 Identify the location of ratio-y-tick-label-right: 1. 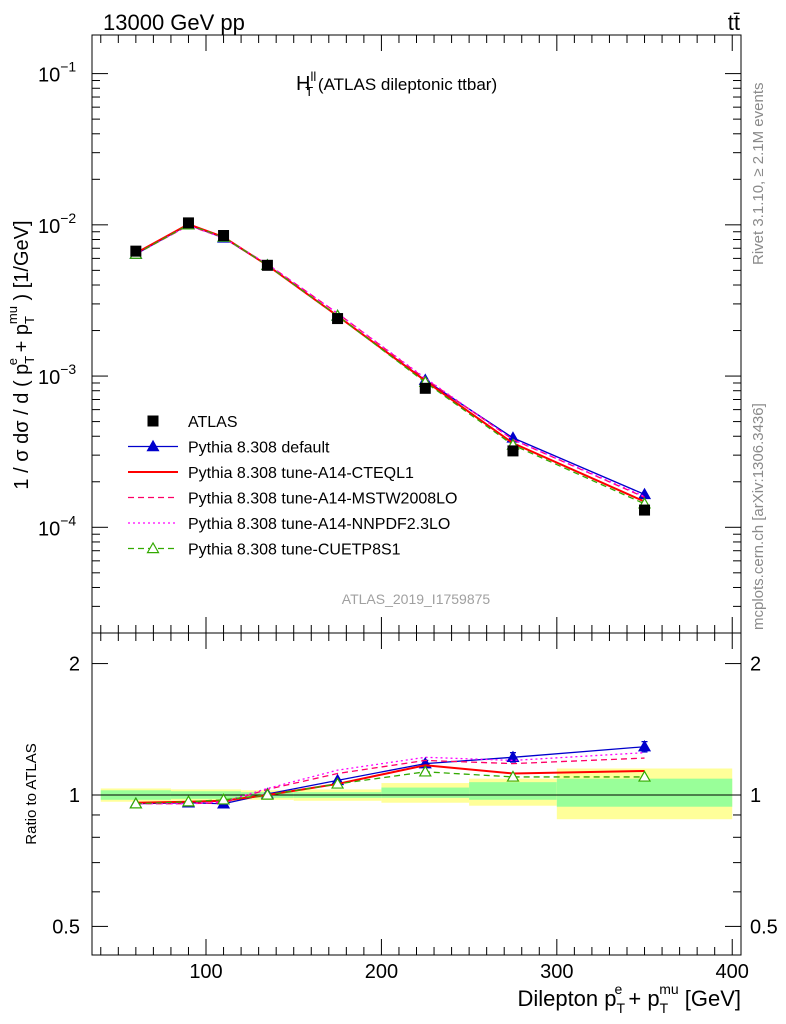
(755, 796).